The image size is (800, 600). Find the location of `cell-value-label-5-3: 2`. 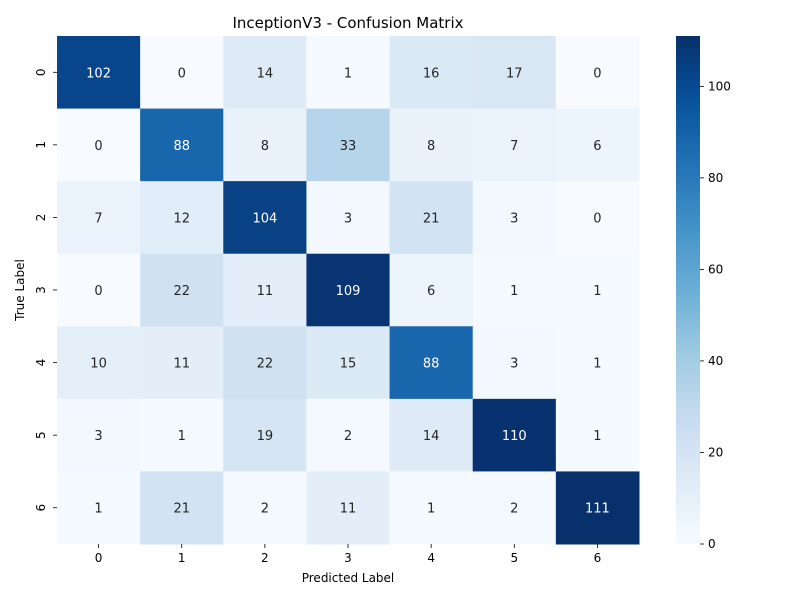

cell-value-label-5-3: 2 is located at coordinates (348, 436).